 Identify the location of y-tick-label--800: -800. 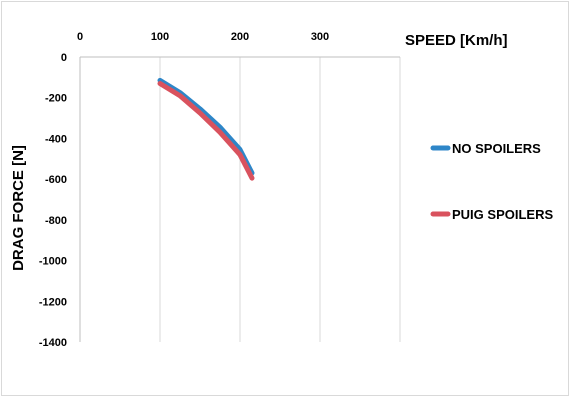
(56, 221).